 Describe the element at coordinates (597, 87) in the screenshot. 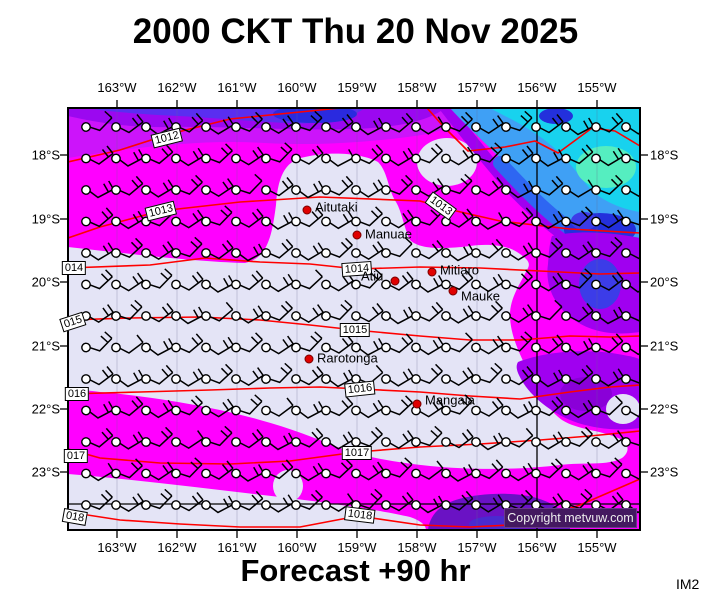

I see `lon-label-top: 155°W` at that location.